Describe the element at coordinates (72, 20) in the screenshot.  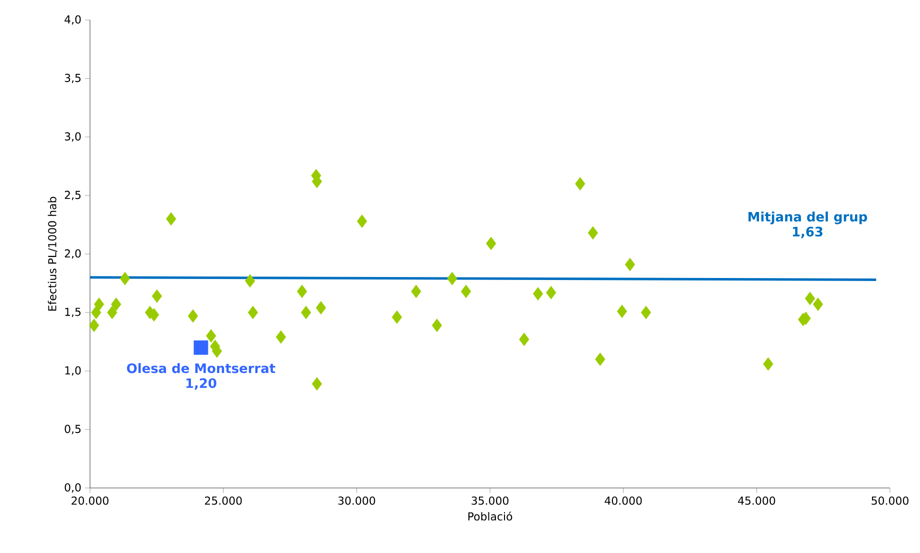
I see `y-tick-label: 4,0` at that location.